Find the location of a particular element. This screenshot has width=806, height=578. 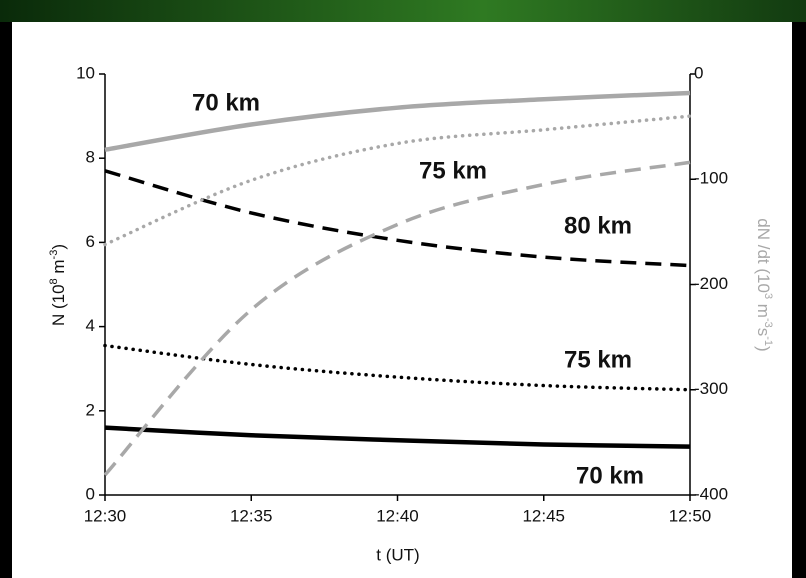

y2-tick-label: 0 is located at coordinates (698, 72).